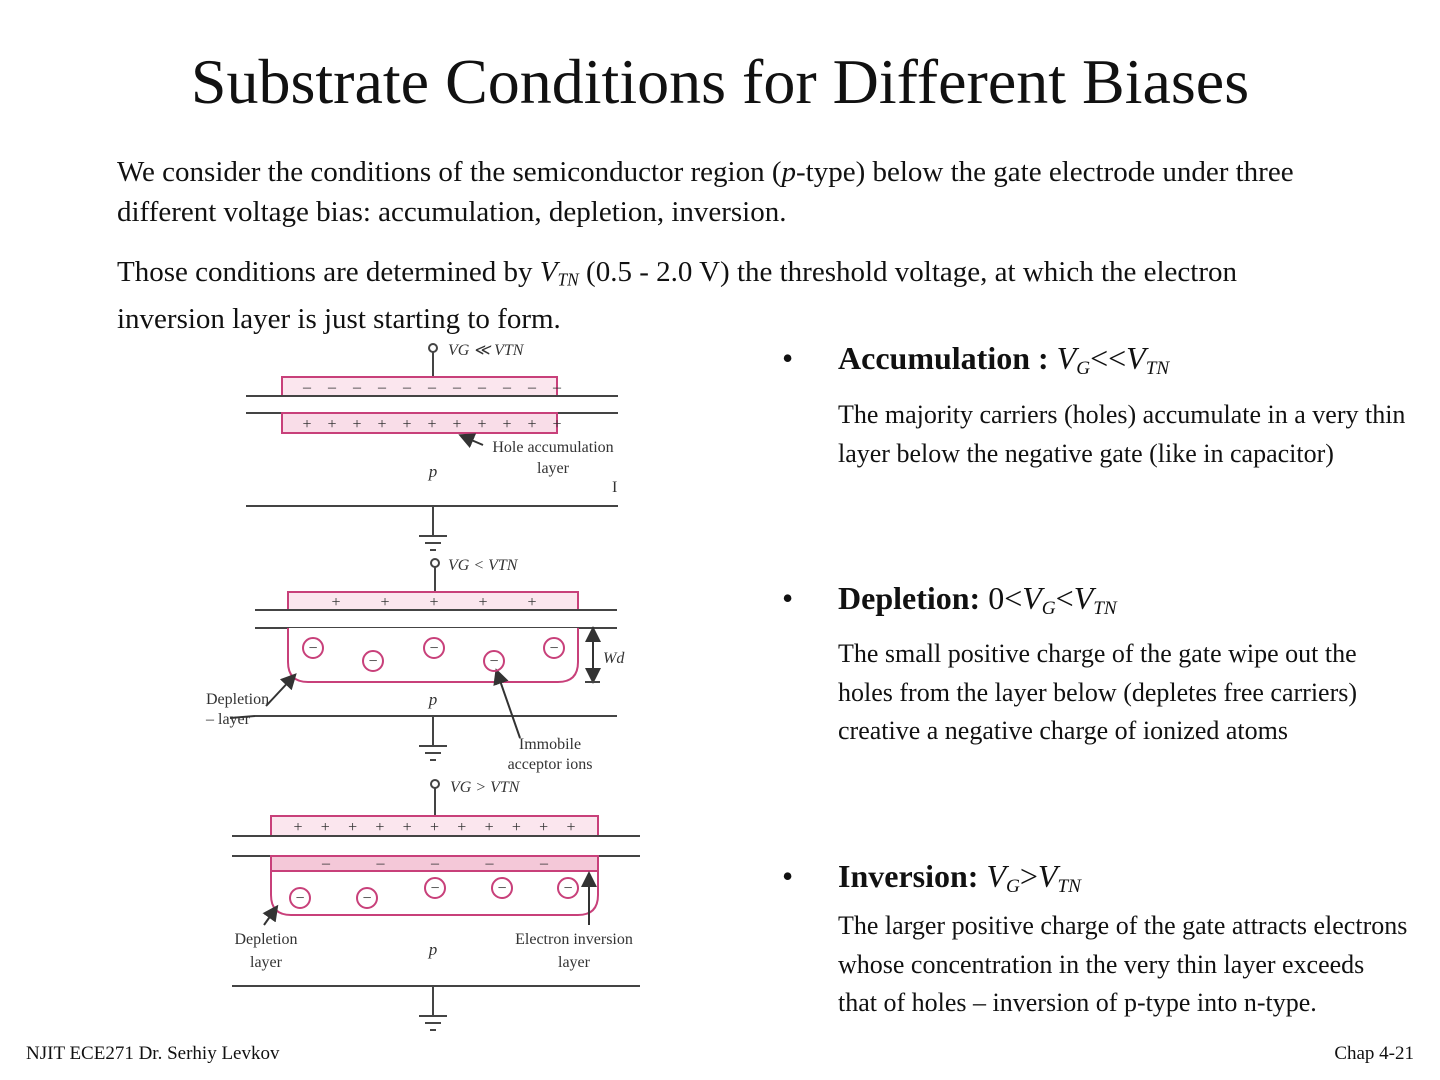  What do you see at coordinates (788, 172) in the screenshot?
I see `text-italic: p` at bounding box center [788, 172].